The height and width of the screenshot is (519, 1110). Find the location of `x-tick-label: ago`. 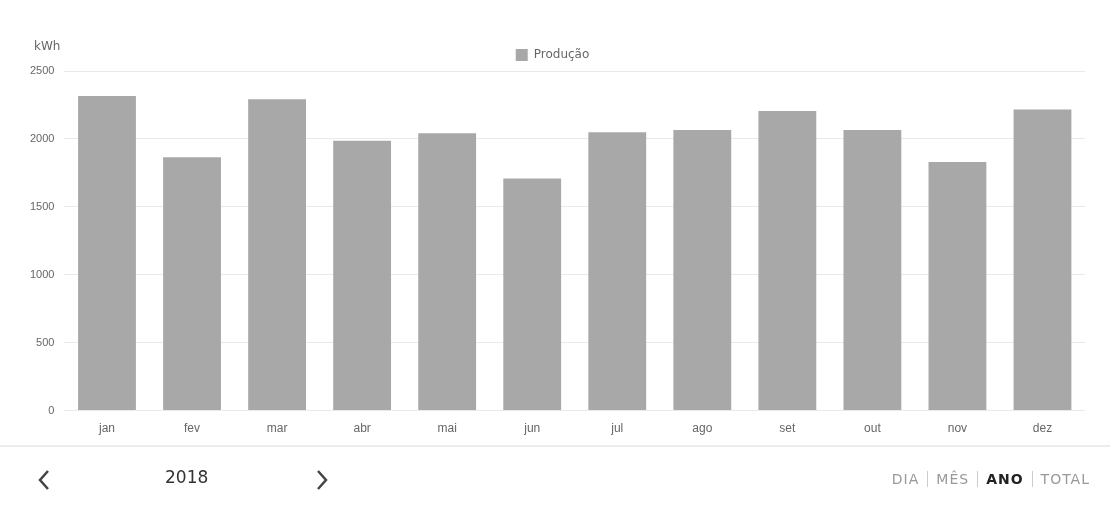

x-tick-label: ago is located at coordinates (702, 428).